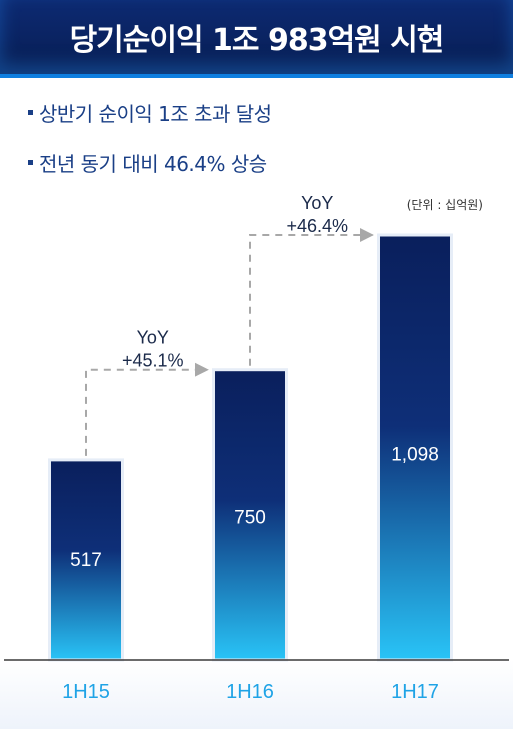  I want to click on yoy-value-1: +45.1%, so click(153, 361).